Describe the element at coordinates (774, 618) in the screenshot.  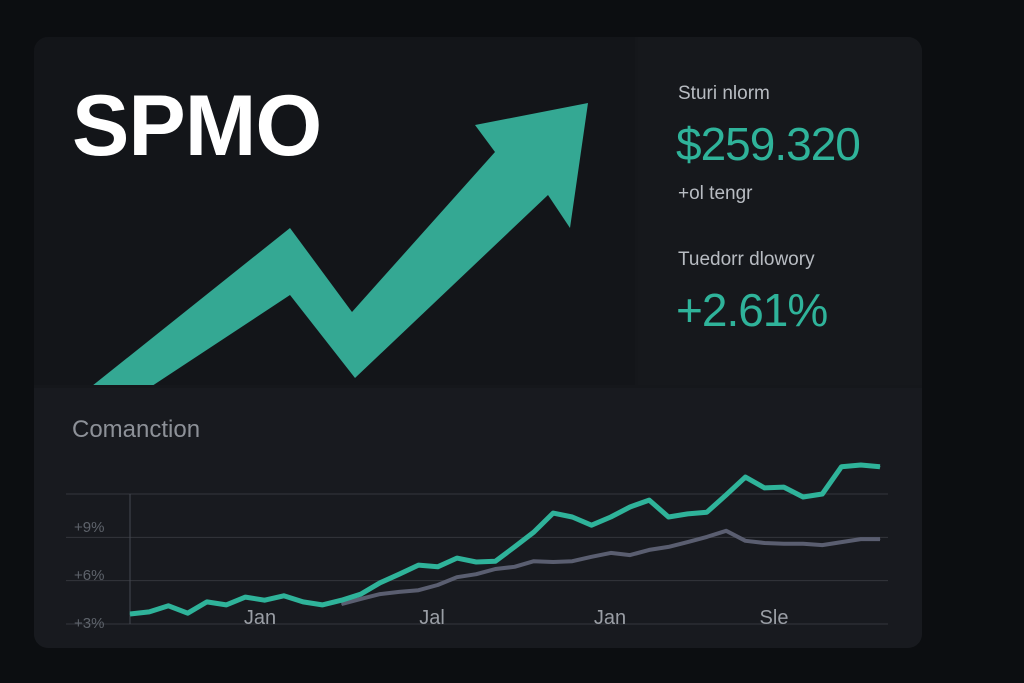
I see `x-tick-label: Sle` at that location.